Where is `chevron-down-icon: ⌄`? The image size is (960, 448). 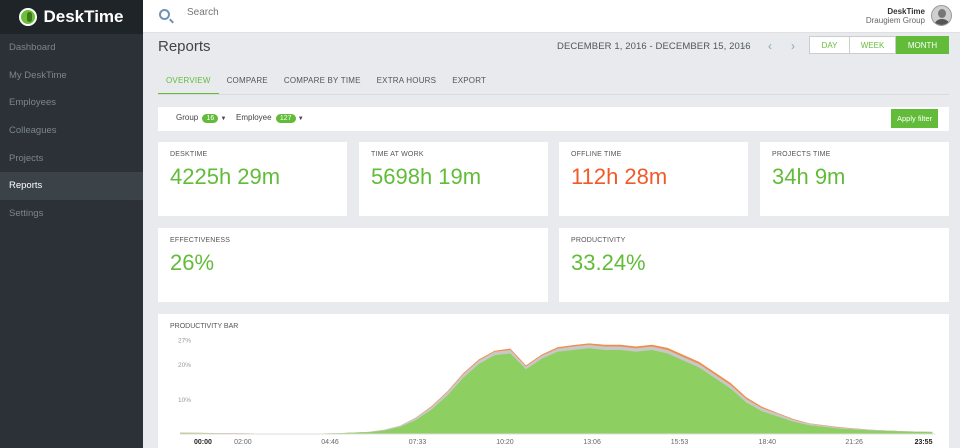
chevron-down-icon: ⌄ is located at coordinates (743, 45).